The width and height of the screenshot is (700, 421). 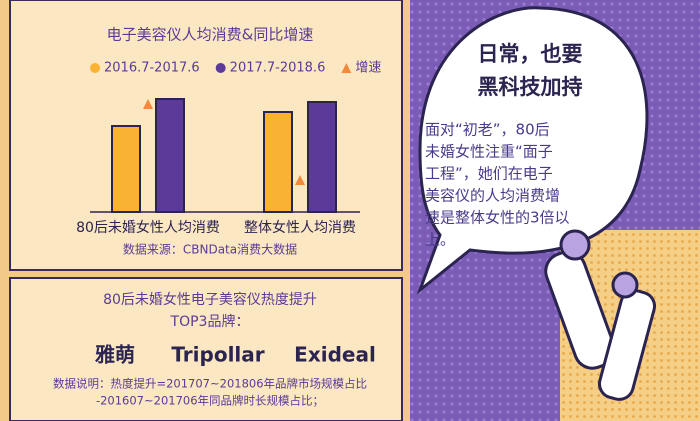 What do you see at coordinates (210, 299) in the screenshot?
I see `brand-title: 80后未婚女性电子美容仪热度提升` at bounding box center [210, 299].